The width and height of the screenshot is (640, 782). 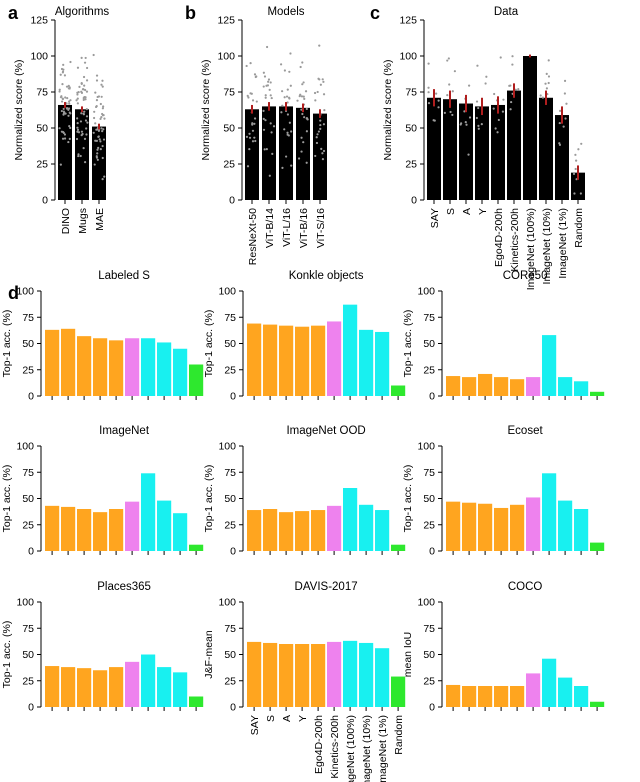 I want to click on x-tick-label-d-0: SAY, so click(x=255, y=725).